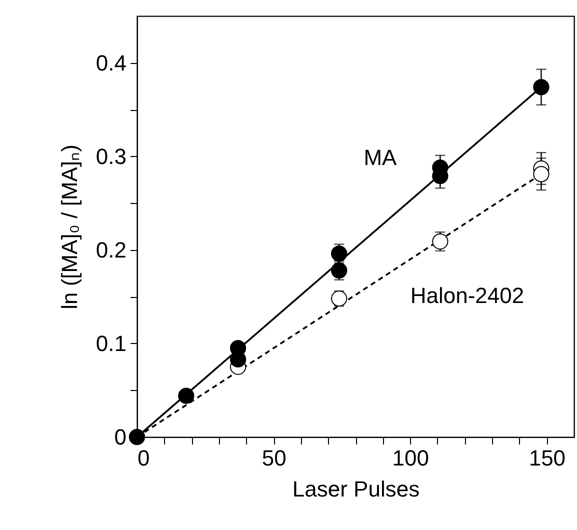 The image size is (577, 530). I want to click on x-tick-label: 50, so click(274, 458).